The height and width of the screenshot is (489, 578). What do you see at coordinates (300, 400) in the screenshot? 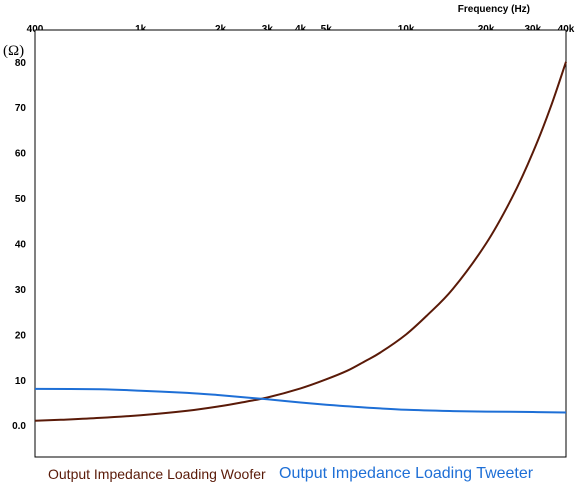
I see `tweeter-impedance-line` at bounding box center [300, 400].